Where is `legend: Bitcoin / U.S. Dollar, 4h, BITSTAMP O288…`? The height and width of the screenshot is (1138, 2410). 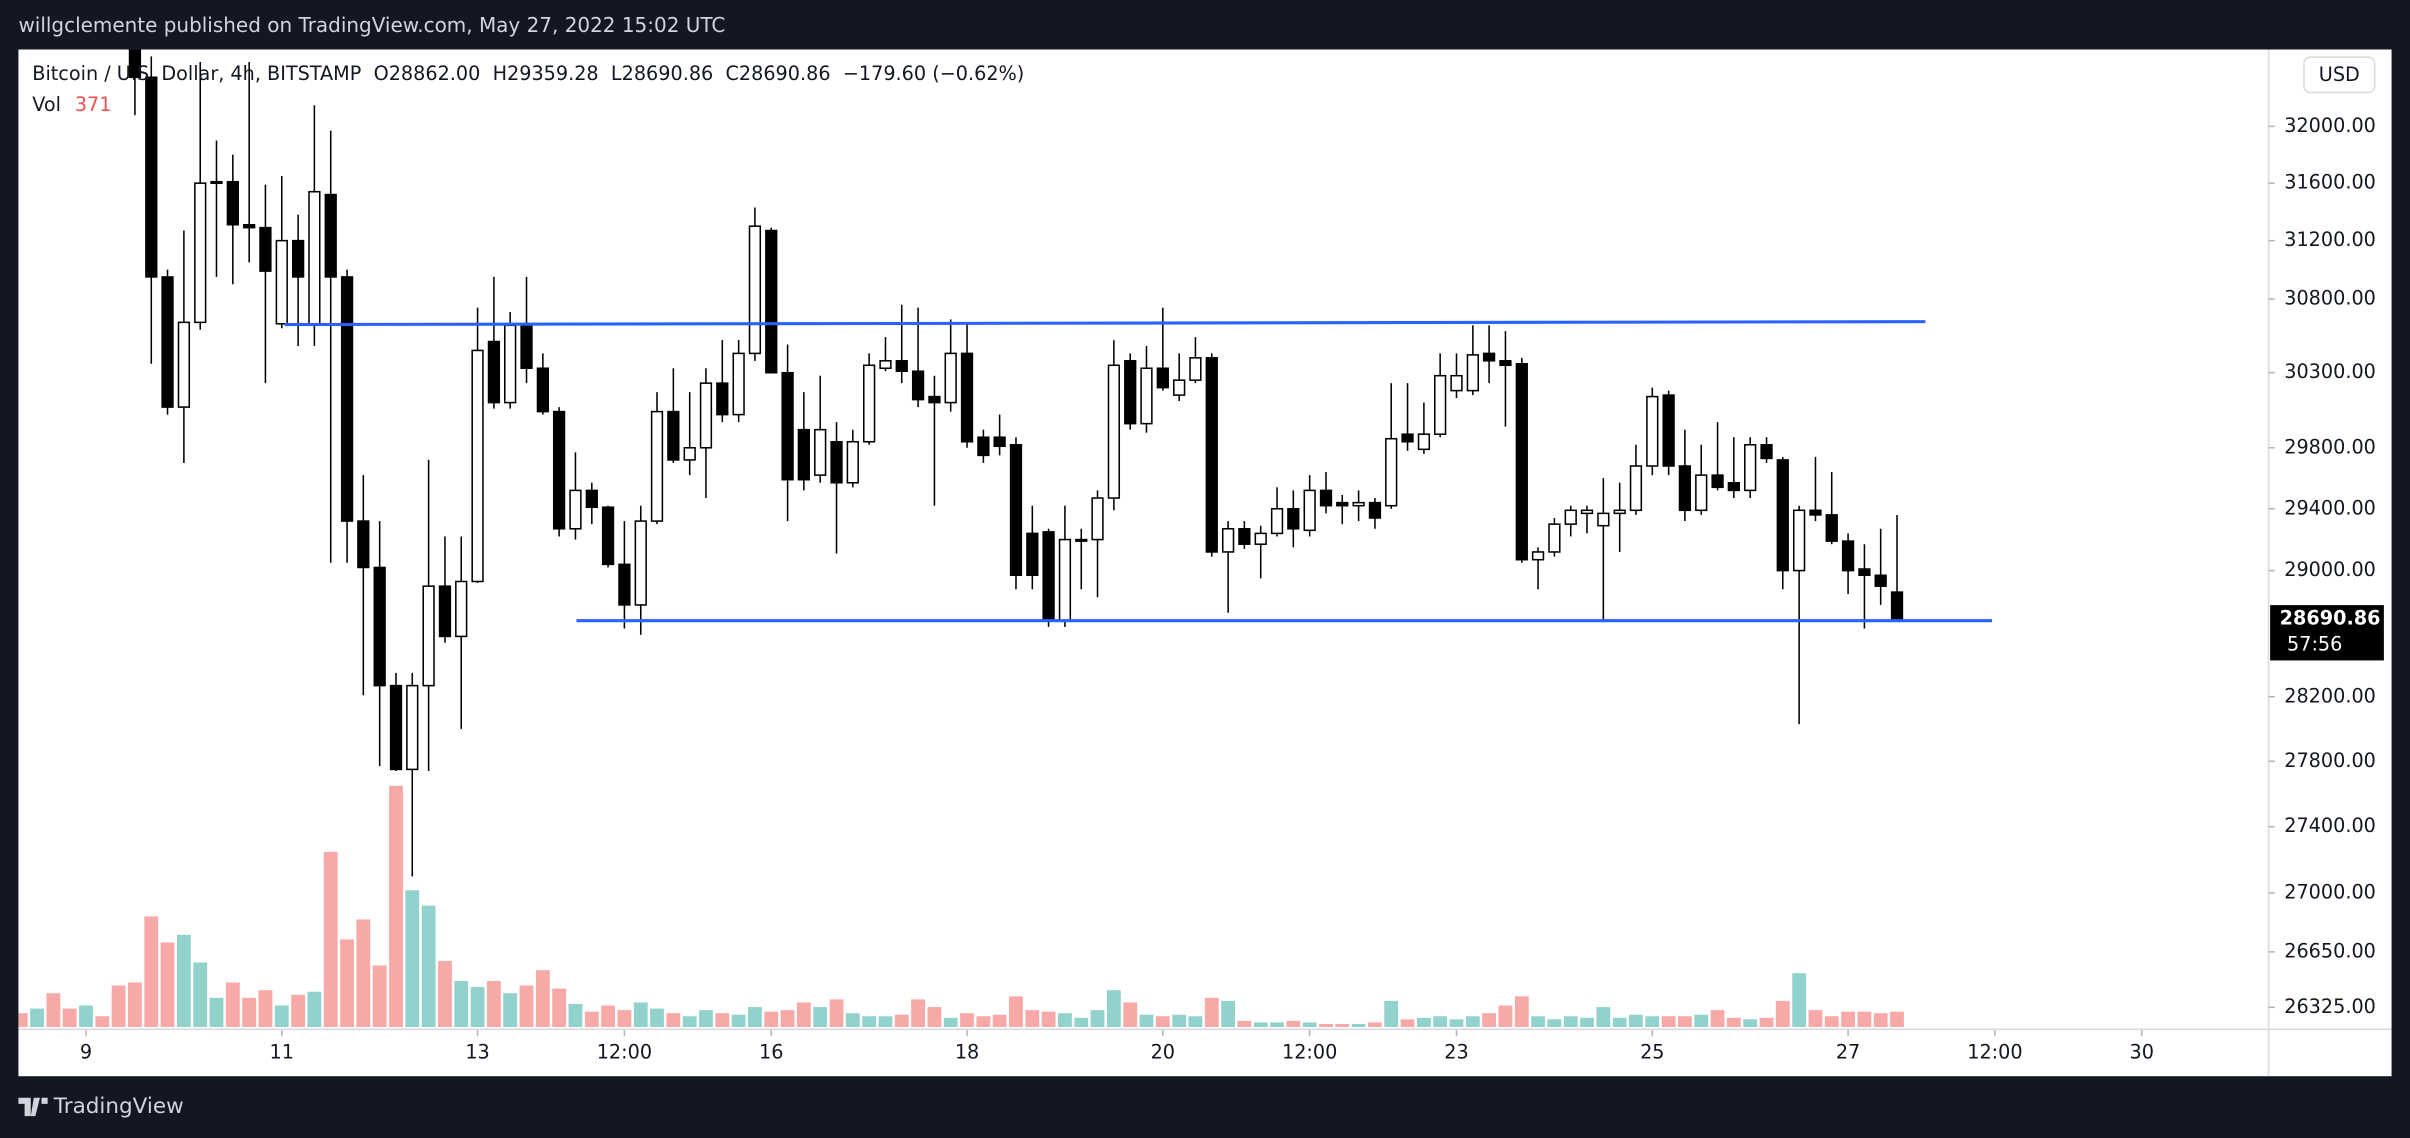 legend: Bitcoin / U.S. Dollar, 4h, BITSTAMP O288… is located at coordinates (528, 73).